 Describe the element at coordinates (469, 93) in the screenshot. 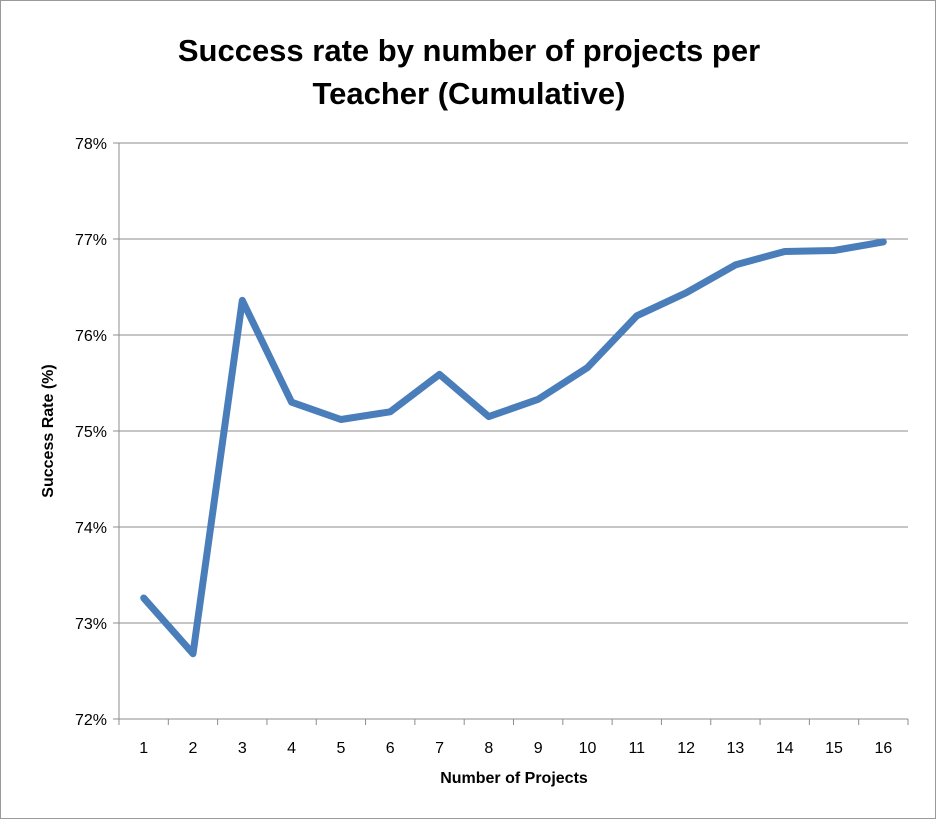

I see `chart-title-line-2: Teacher (Cumulative)` at that location.